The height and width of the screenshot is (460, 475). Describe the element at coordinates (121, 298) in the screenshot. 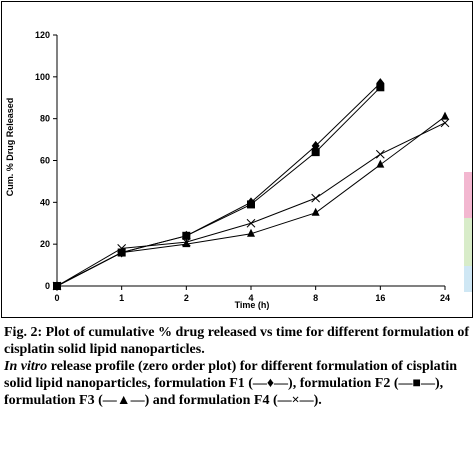

I see `x-tick-label: 1` at that location.